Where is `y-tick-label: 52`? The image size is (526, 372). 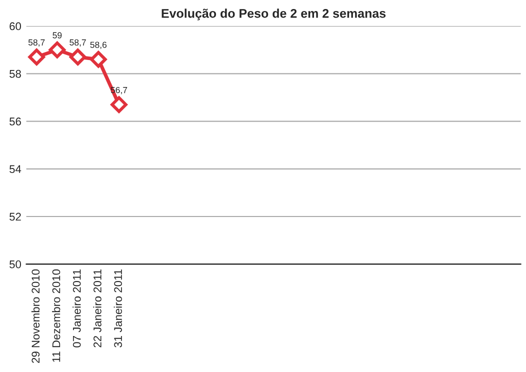 y-tick-label: 52 is located at coordinates (15, 216).